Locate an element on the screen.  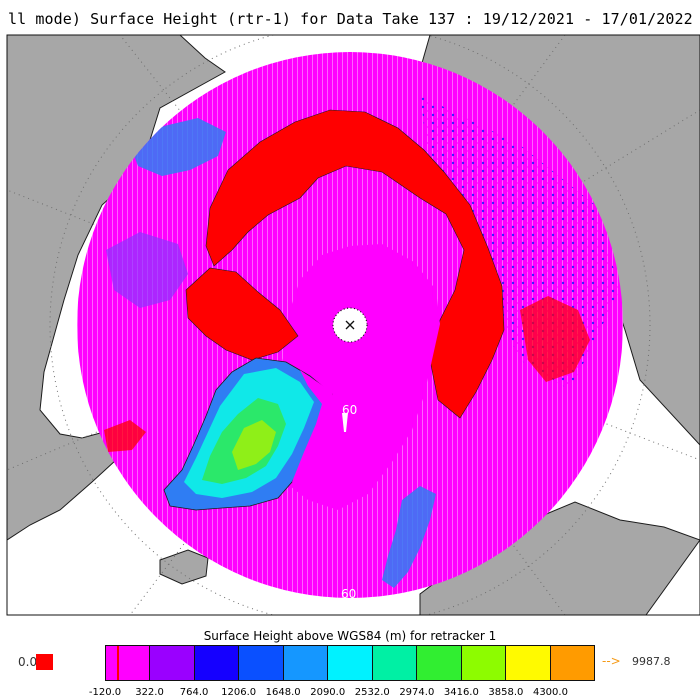
baffin-low-height is located at coordinates (147, 270).